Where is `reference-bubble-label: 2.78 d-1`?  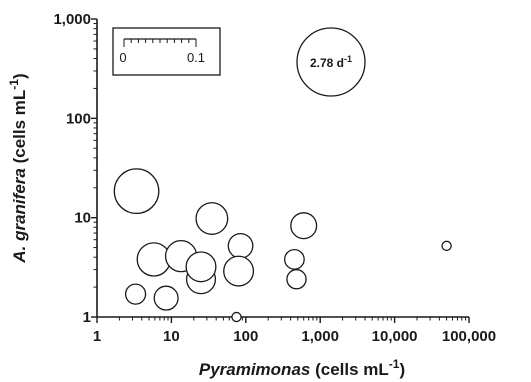
reference-bubble-label: 2.78 d-1 is located at coordinates (331, 62).